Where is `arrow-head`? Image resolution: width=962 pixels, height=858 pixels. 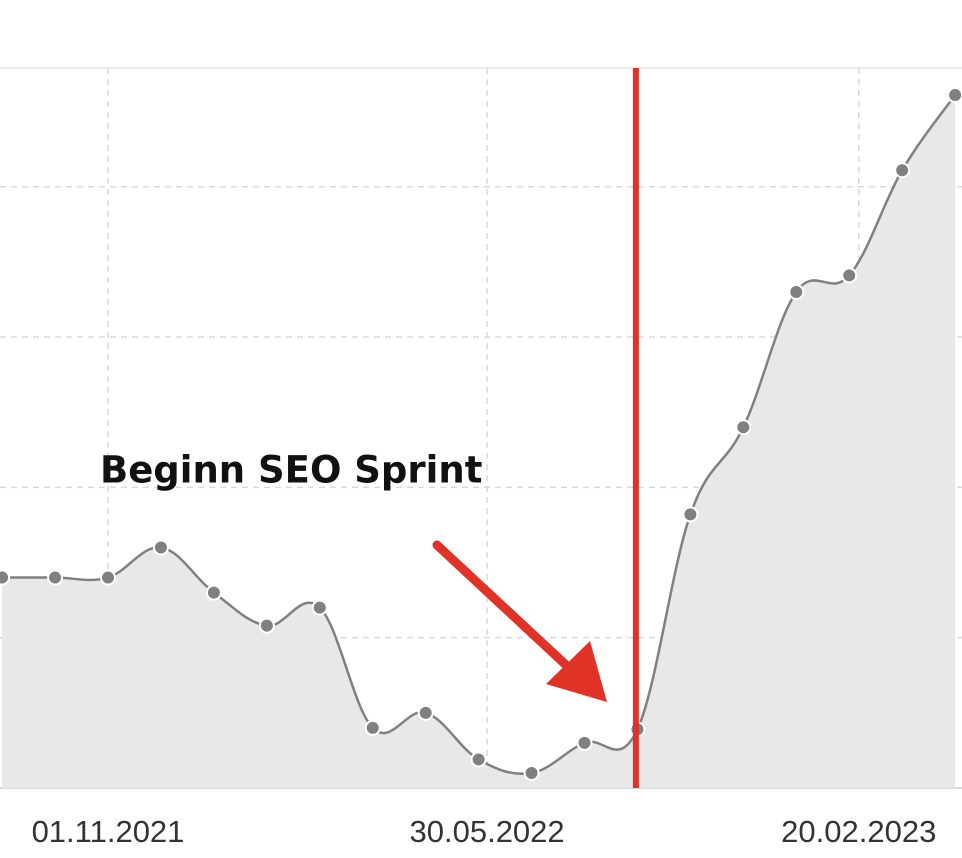 arrow-head is located at coordinates (576, 671).